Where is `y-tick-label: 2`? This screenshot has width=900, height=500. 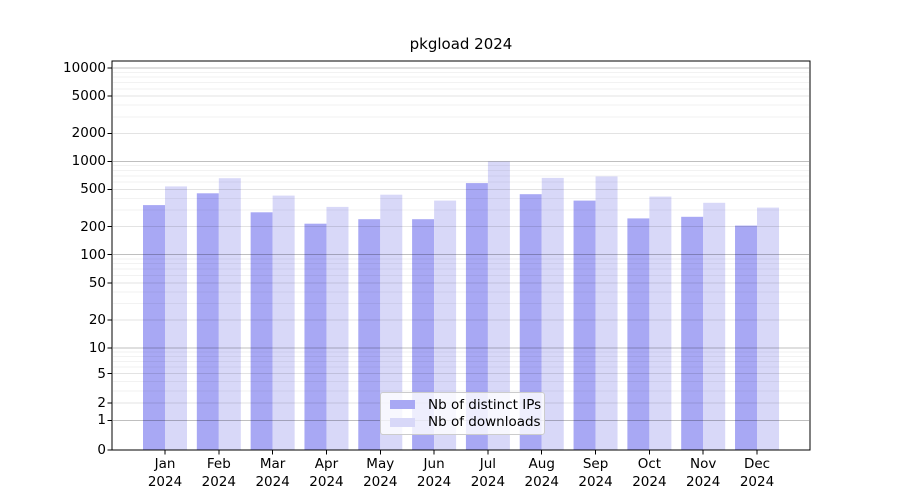
y-tick-label: 2 is located at coordinates (101, 403).